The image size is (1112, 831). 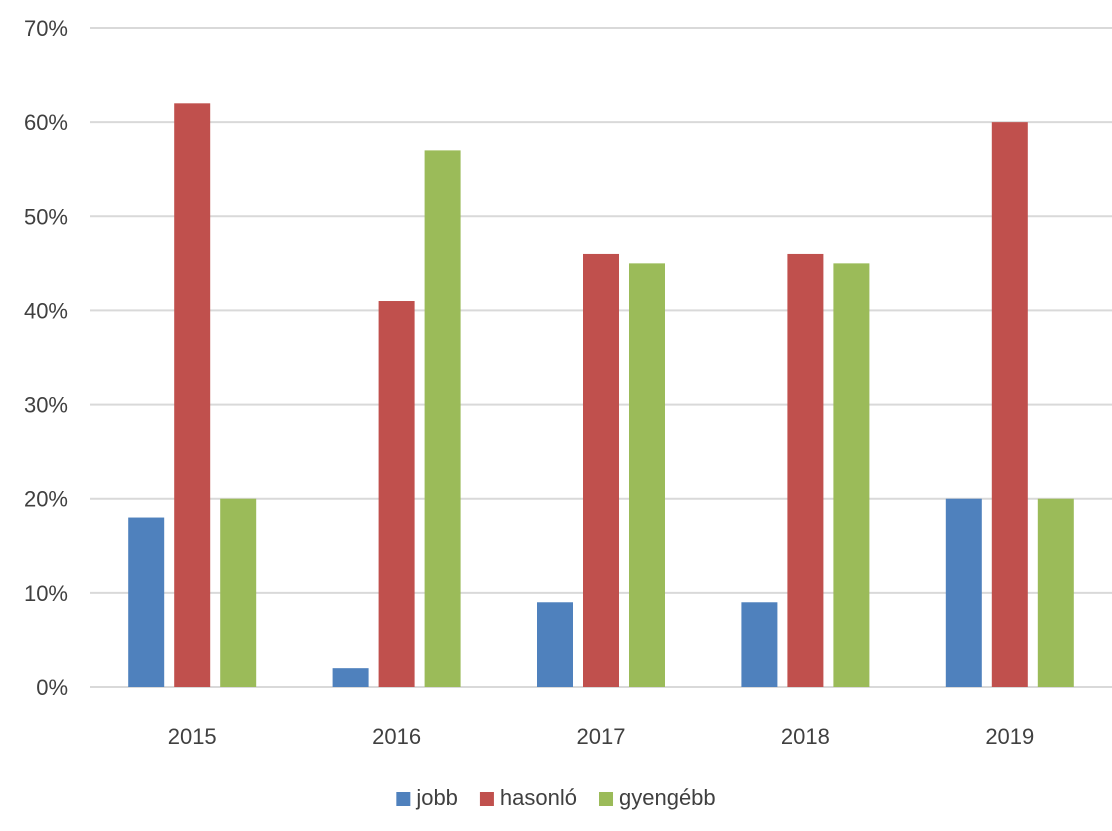 I want to click on y-tick-label: 30%, so click(x=46, y=405).